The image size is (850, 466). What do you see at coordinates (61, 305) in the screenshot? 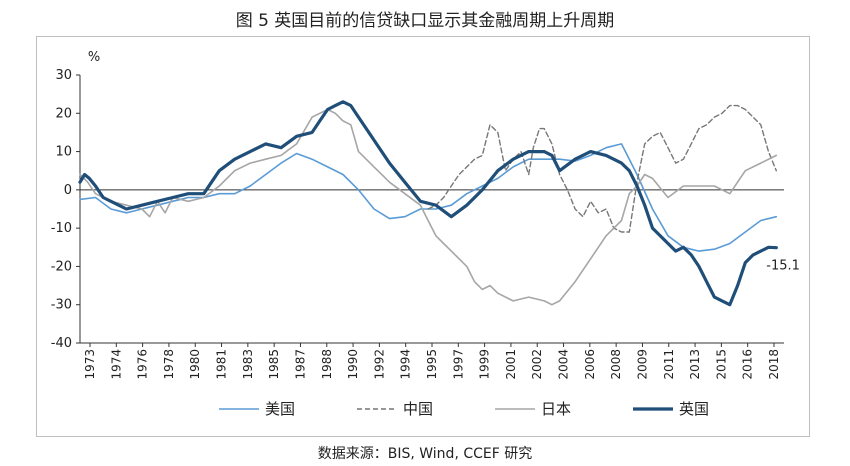
I see `y-tick-label: -30` at bounding box center [61, 305].